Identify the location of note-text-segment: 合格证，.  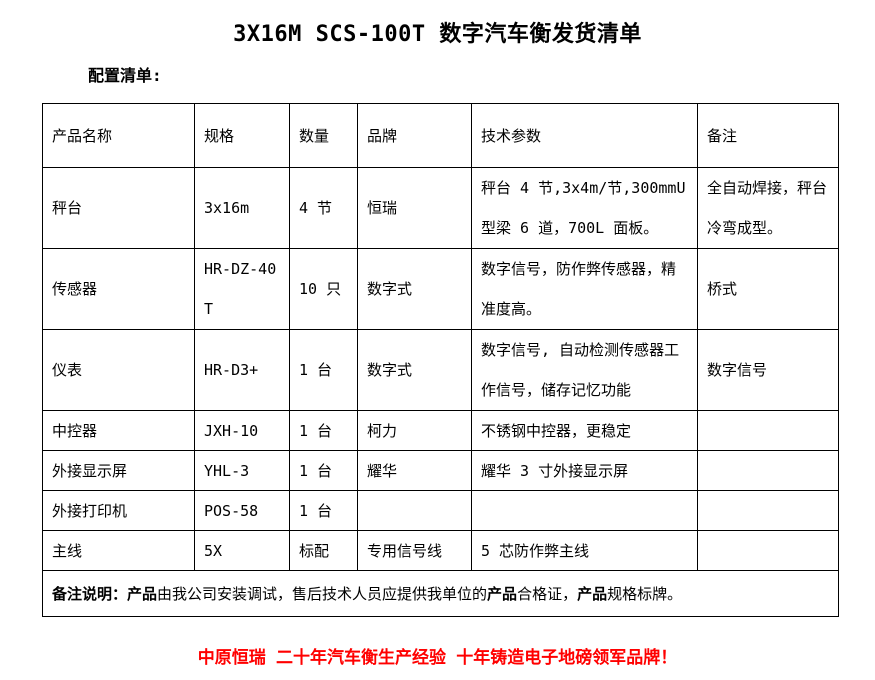
(547, 594).